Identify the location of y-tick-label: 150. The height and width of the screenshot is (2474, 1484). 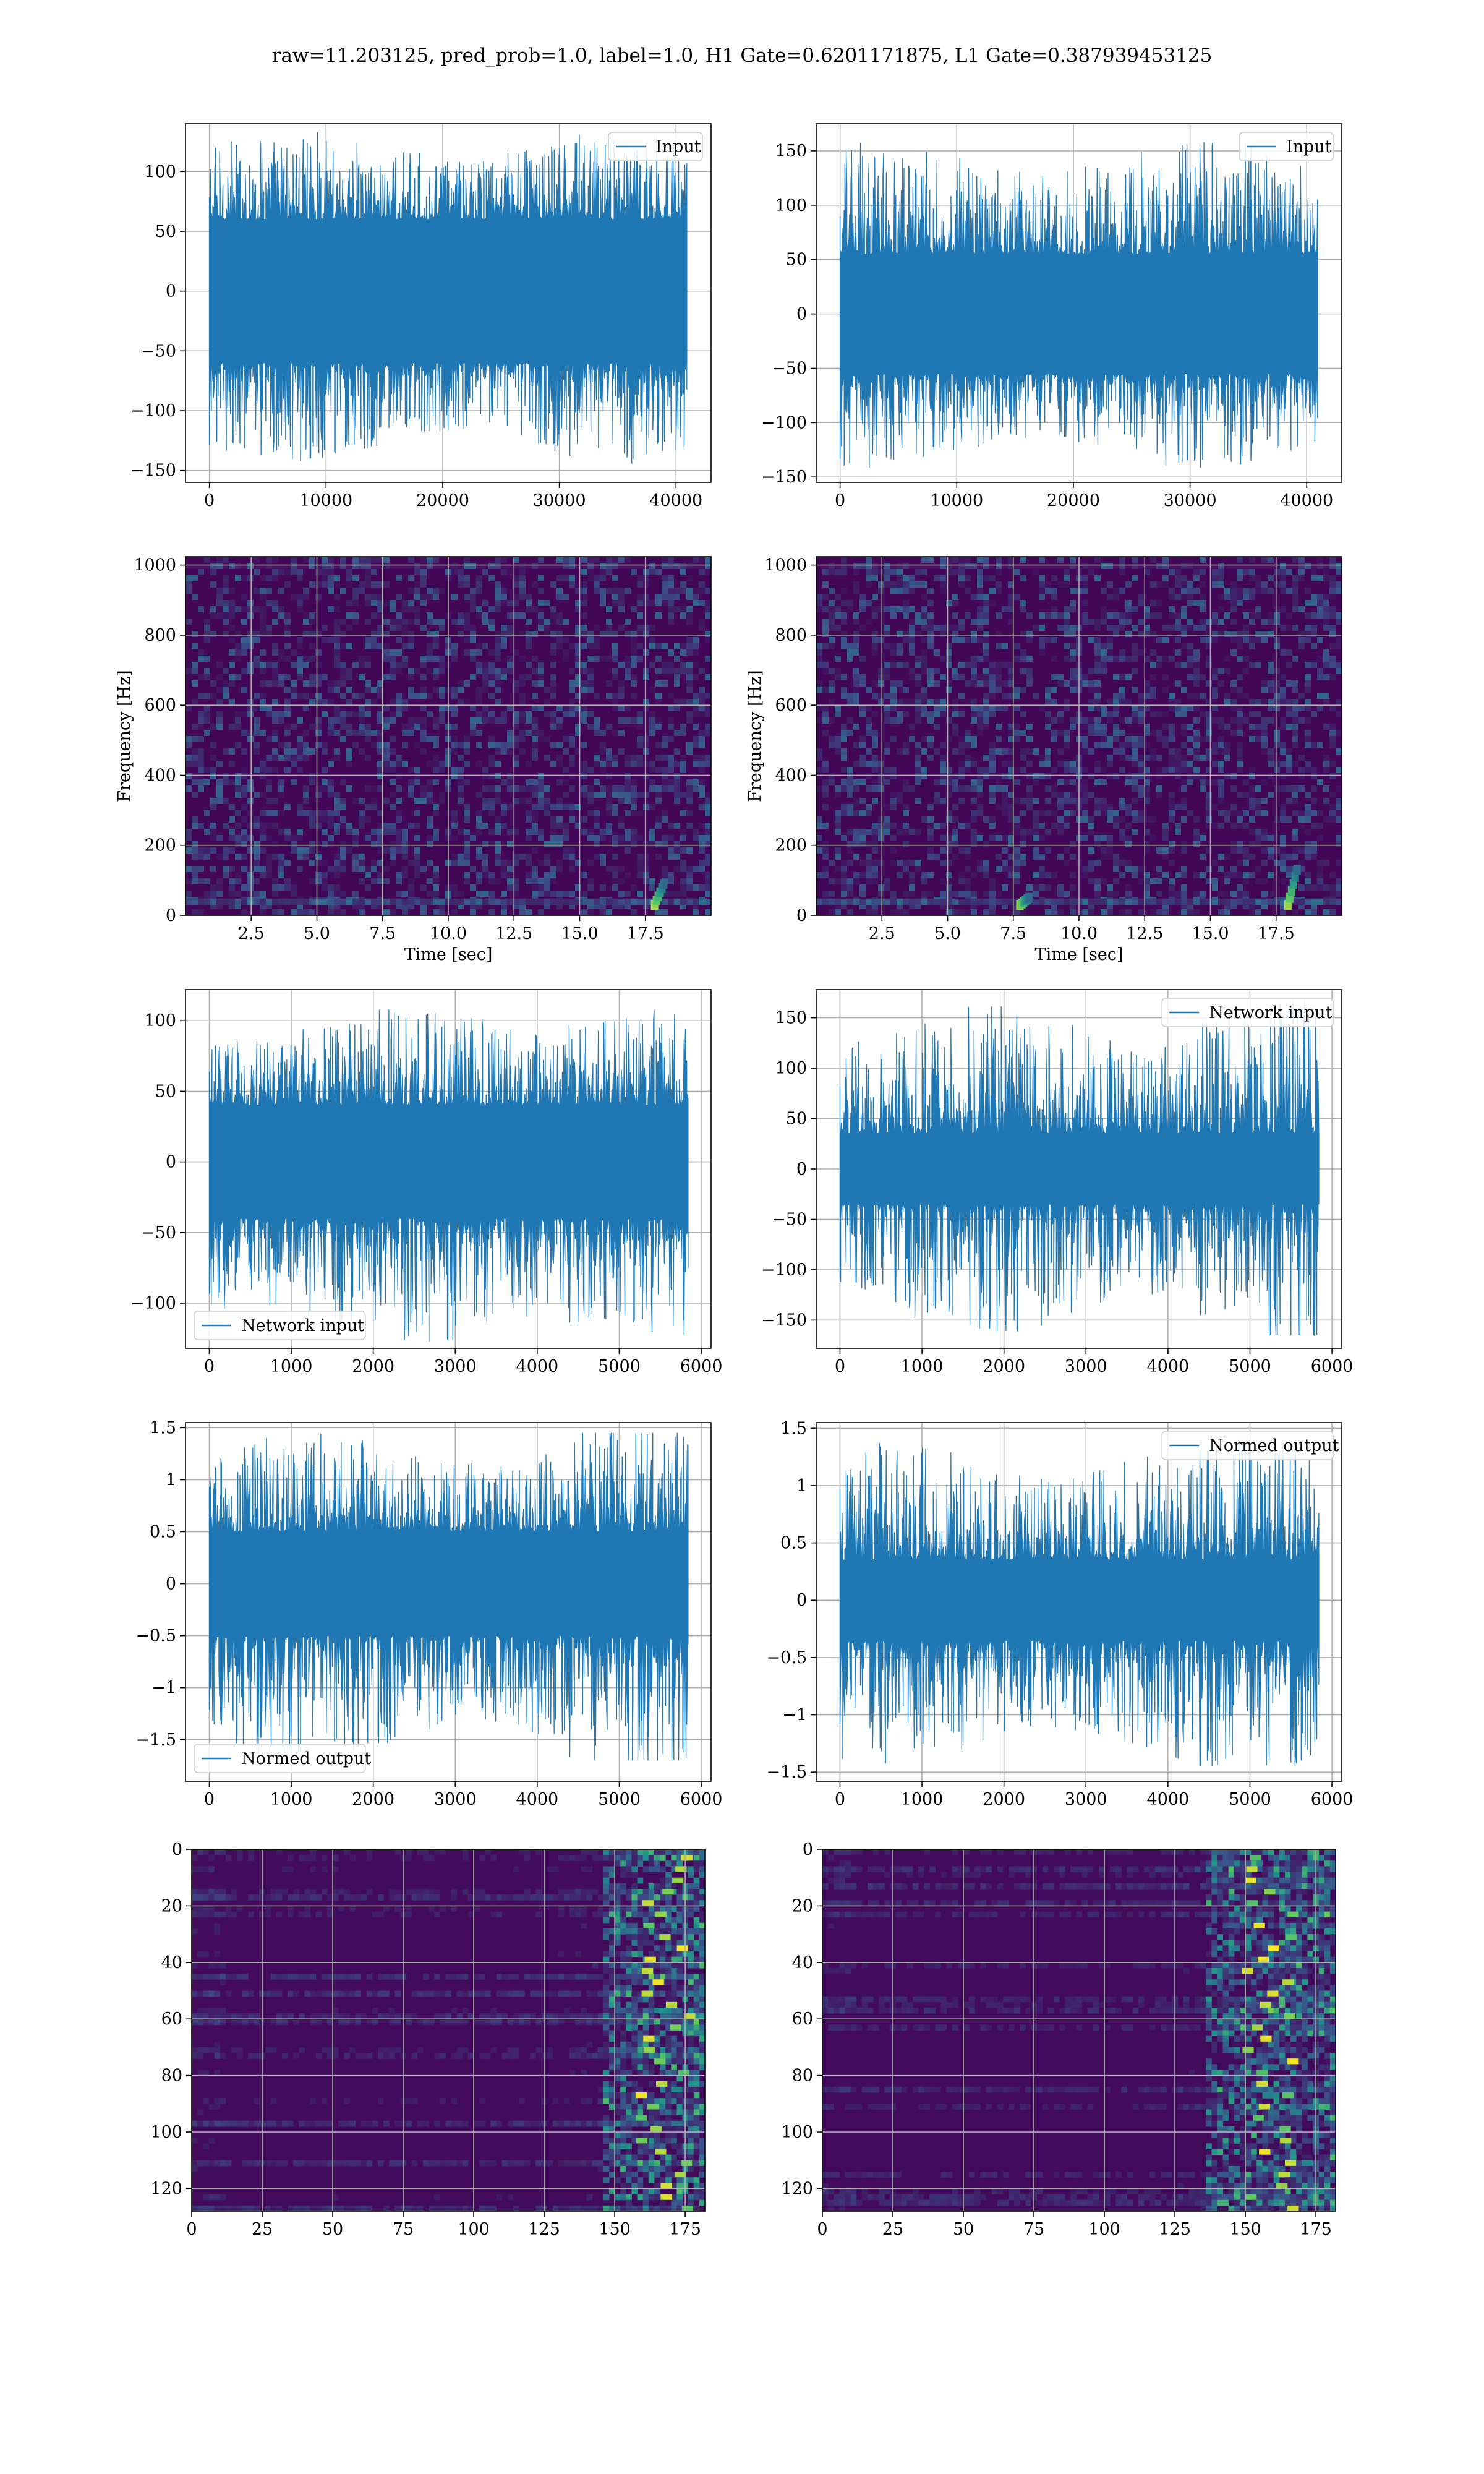
(791, 151).